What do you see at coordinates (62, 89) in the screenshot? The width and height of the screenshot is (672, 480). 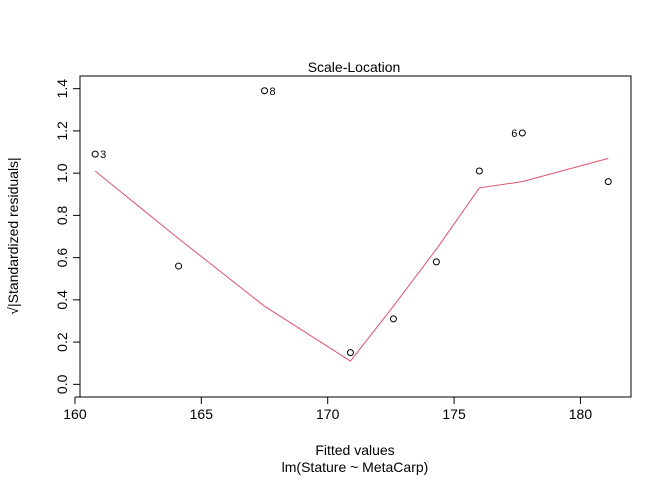 I see `y-tick-label: 1.4` at bounding box center [62, 89].